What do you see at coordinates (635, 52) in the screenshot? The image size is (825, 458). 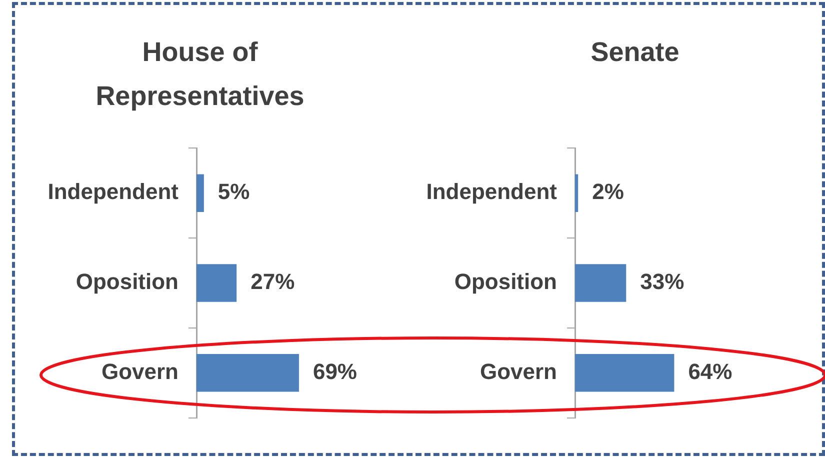 I see `chart-title: Senate` at bounding box center [635, 52].